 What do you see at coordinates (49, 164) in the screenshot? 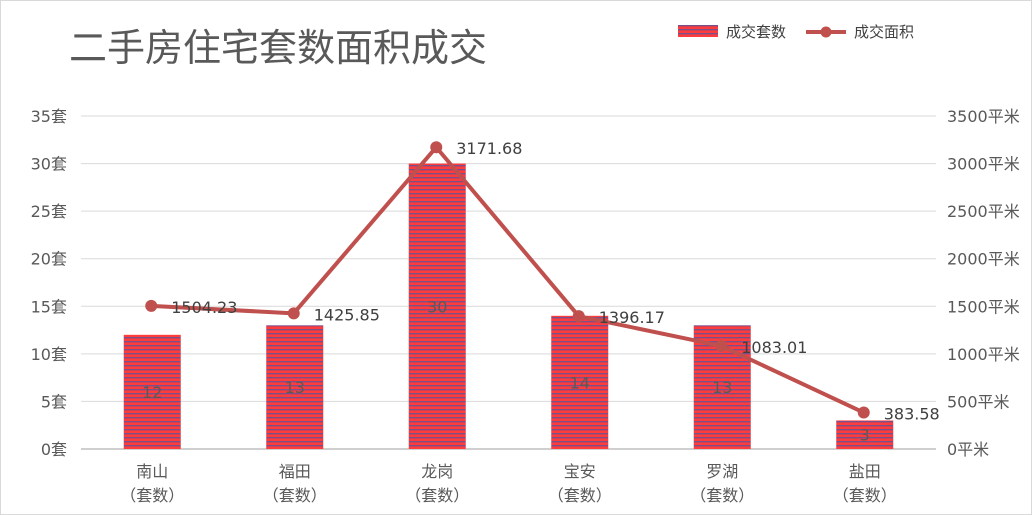
I see `left-tick-label: 30套` at bounding box center [49, 164].